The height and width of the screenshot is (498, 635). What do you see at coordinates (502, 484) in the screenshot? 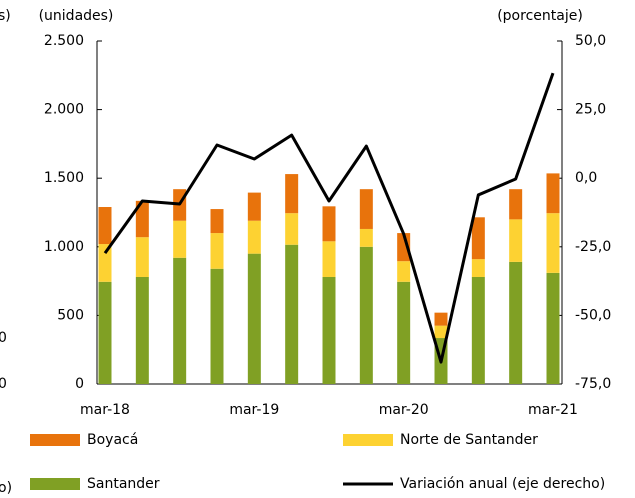
I see `legend-label: Variación anual (eje derecho)` at bounding box center [502, 484].